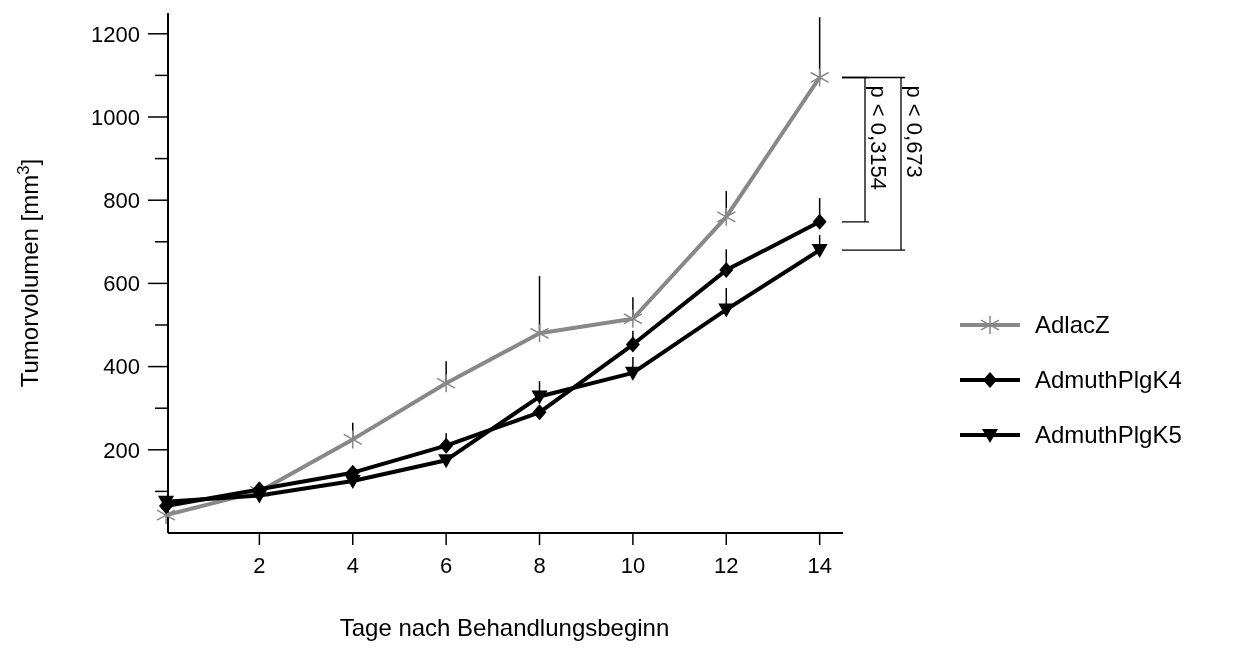 This screenshot has height=648, width=1239. What do you see at coordinates (446, 565) in the screenshot?
I see `x-tick-label: 6` at bounding box center [446, 565].